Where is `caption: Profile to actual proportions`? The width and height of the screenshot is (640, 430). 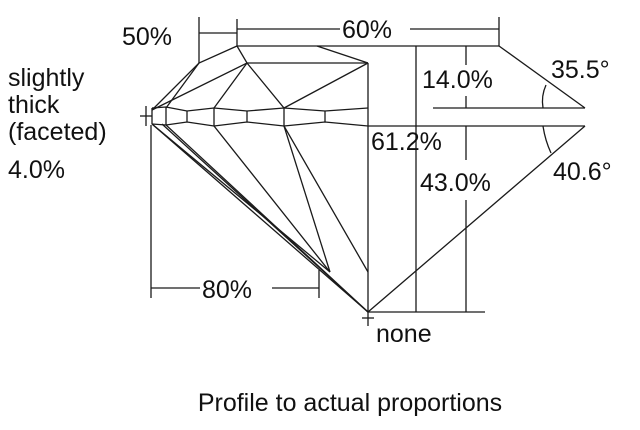 caption: Profile to actual proportions is located at coordinates (350, 403).